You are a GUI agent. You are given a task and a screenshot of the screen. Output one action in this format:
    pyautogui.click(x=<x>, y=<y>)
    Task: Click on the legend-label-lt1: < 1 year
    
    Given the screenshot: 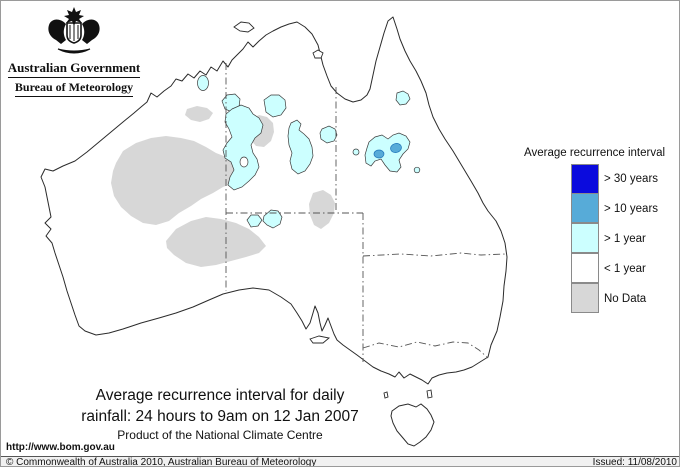 What is the action you would take?
    pyautogui.click(x=625, y=269)
    